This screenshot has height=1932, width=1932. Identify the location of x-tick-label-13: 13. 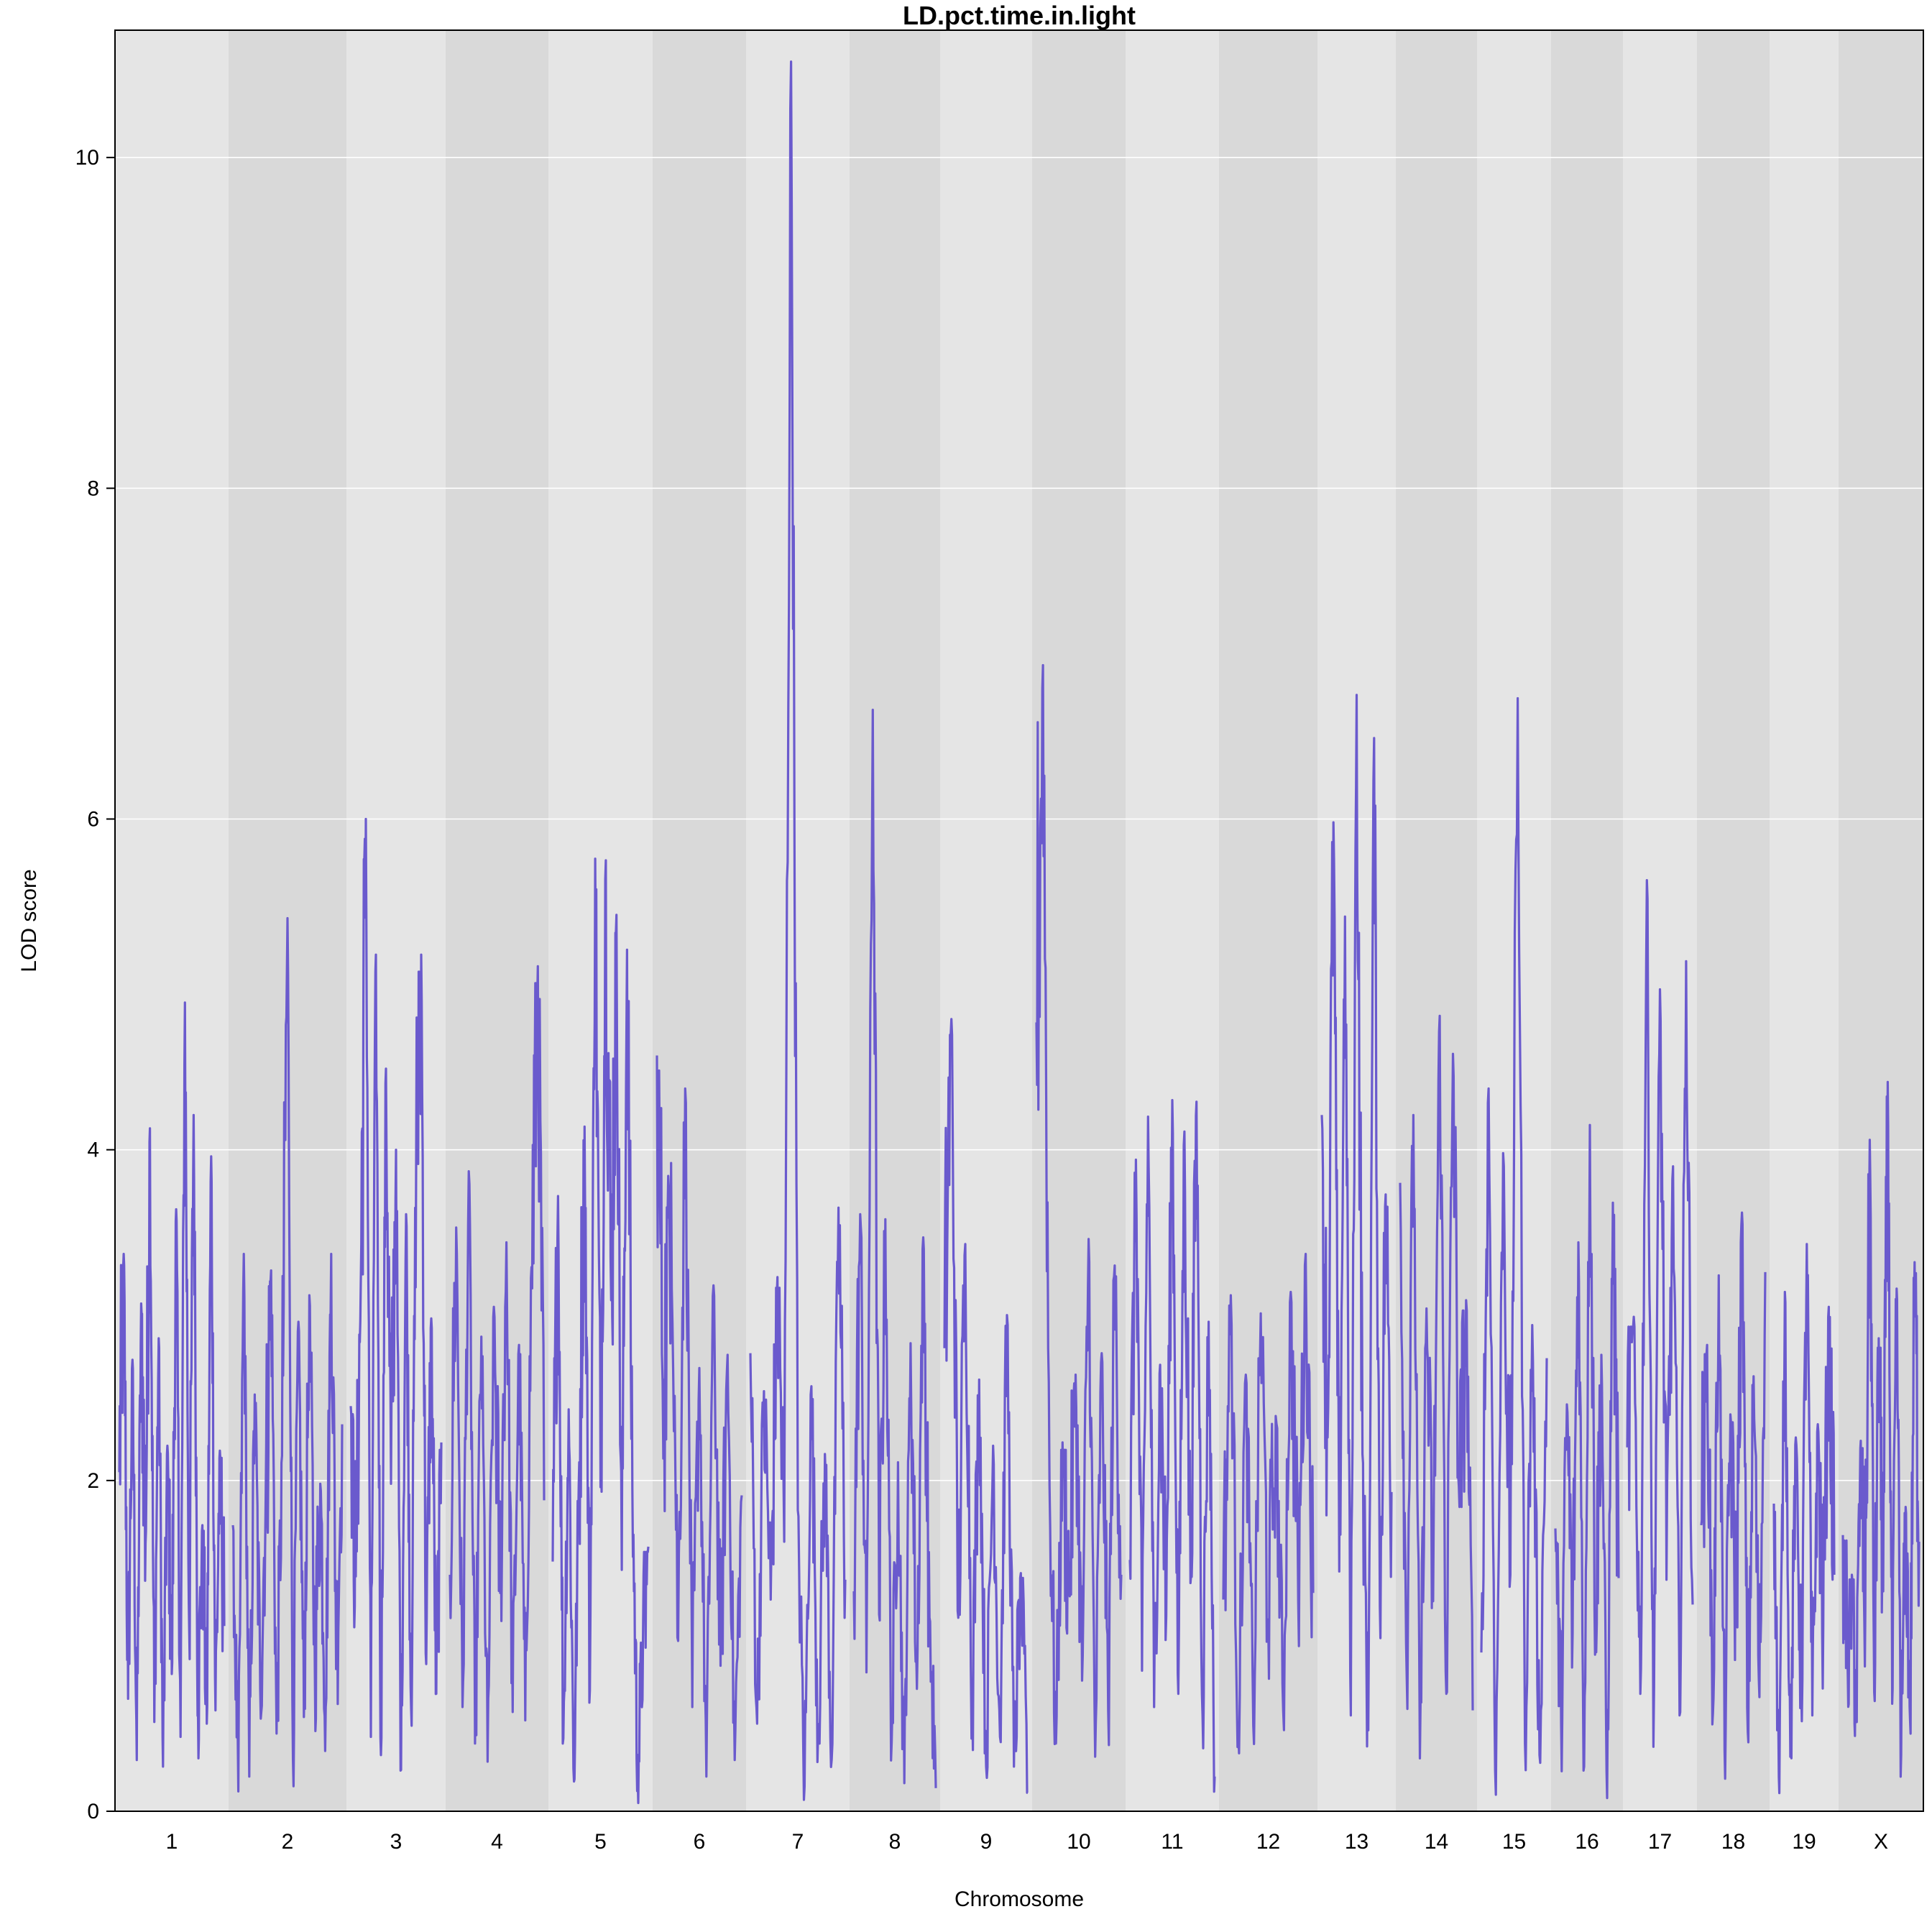
(1356, 1842).